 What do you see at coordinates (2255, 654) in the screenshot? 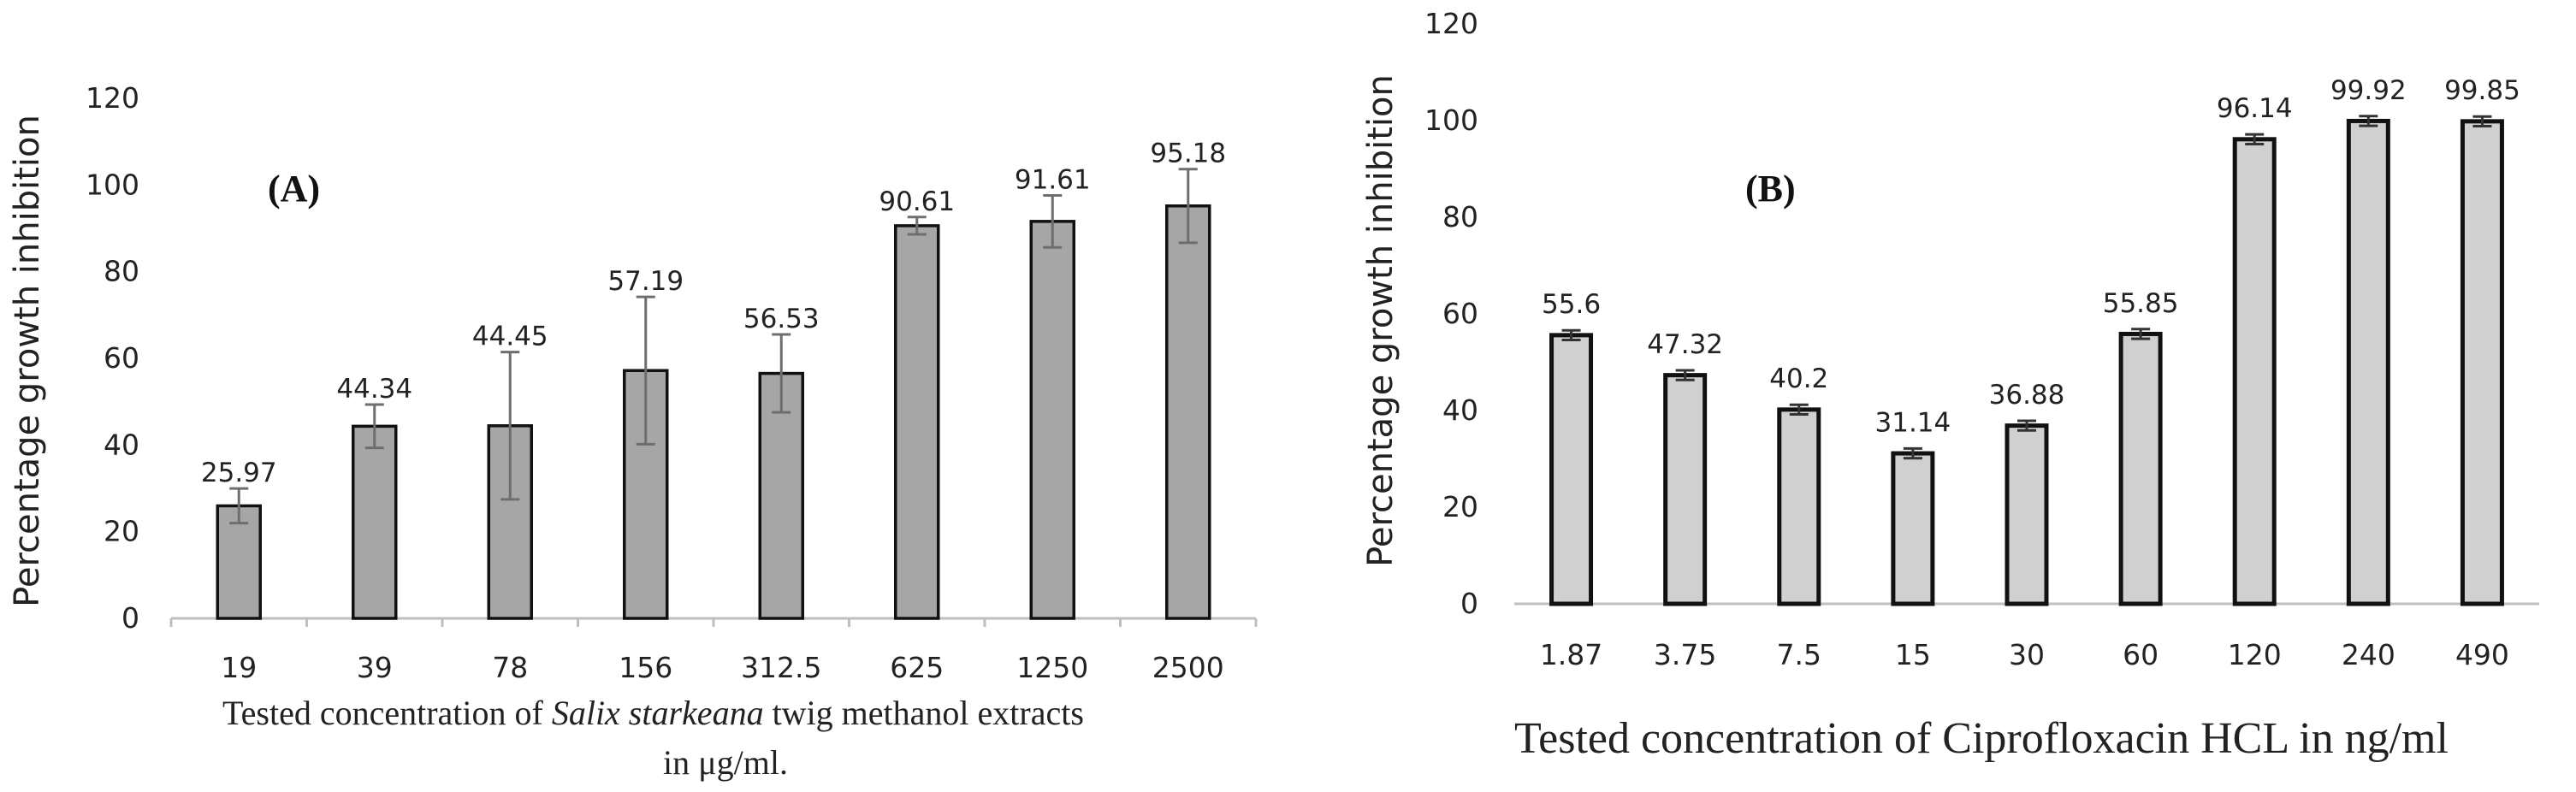
I see `chart-b-category-label: 120` at bounding box center [2255, 654].